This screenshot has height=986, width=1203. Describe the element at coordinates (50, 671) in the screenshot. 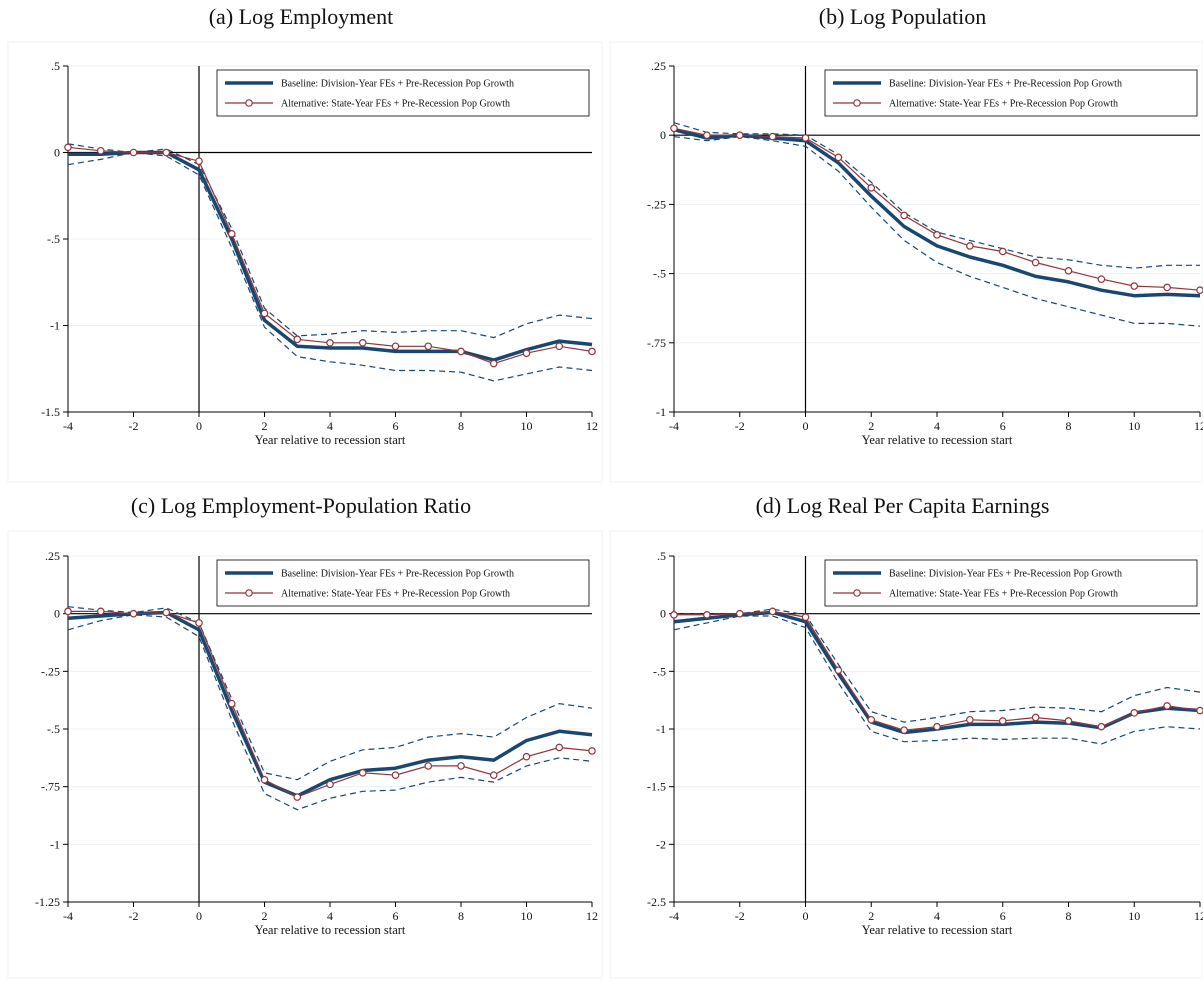

I see `y-tick-label: -.25` at that location.